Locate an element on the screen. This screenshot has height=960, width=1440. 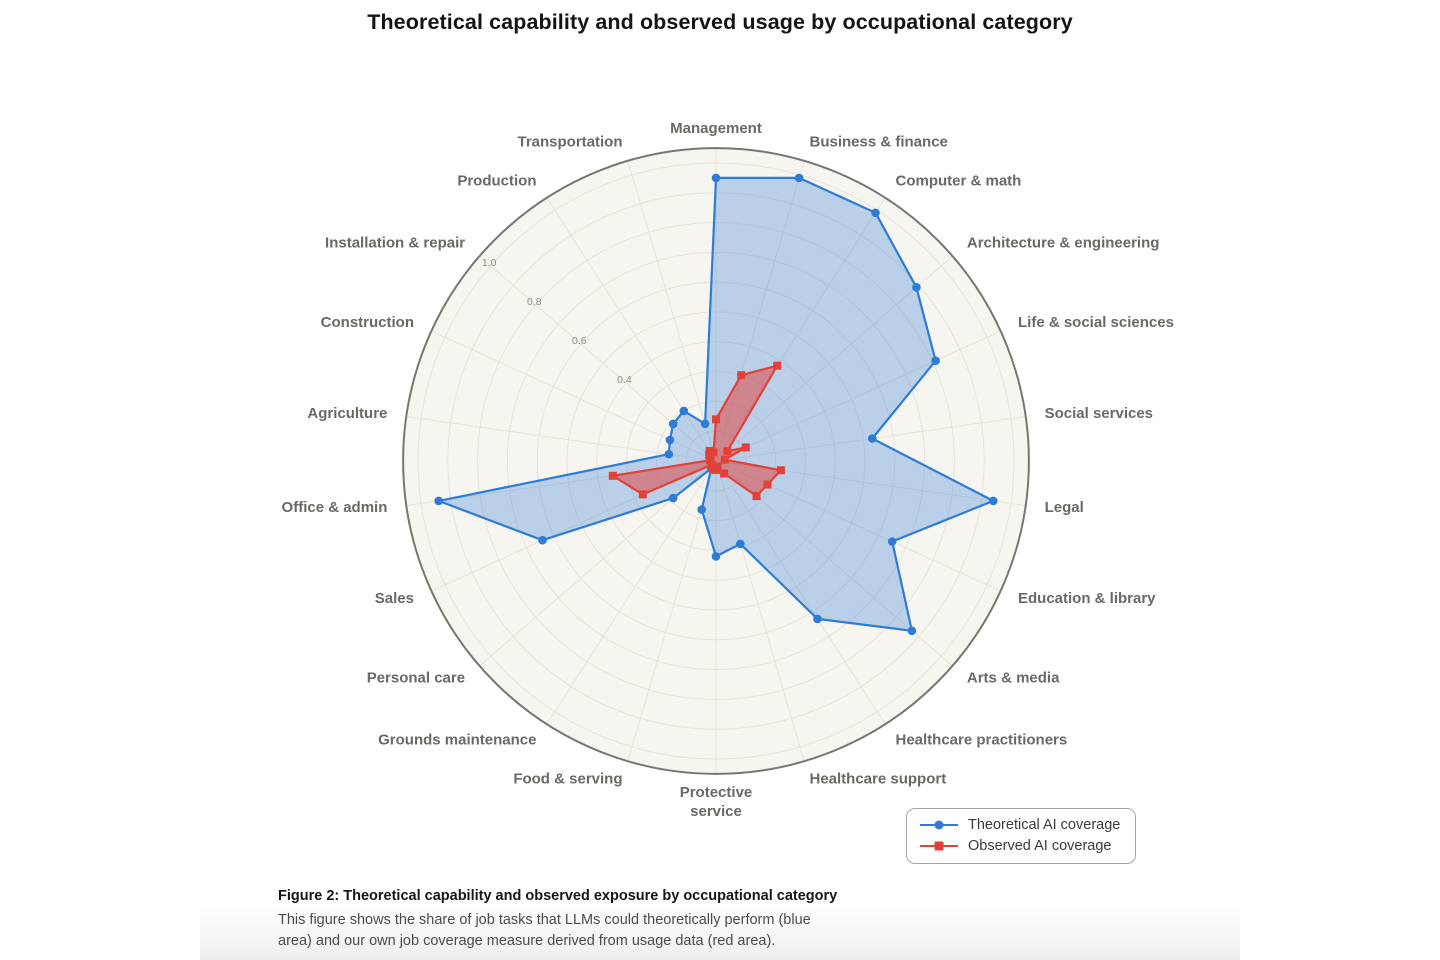
legend-label-observed: Observed AI coverage is located at coordinates (1040, 846).